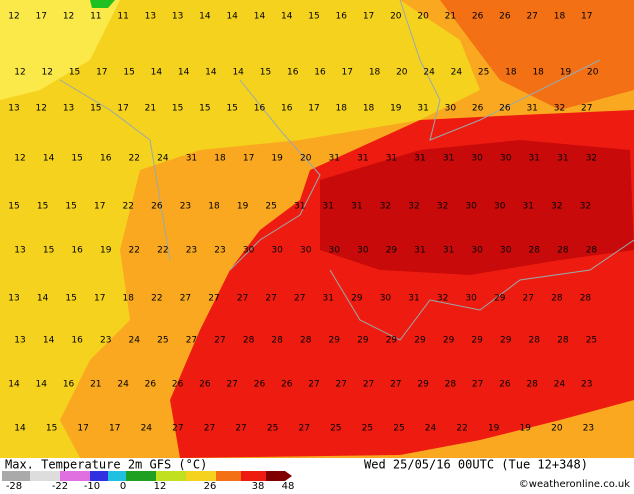  Describe the element at coordinates (14, 485) in the screenshot. I see `scale-tick-label: -28` at that location.